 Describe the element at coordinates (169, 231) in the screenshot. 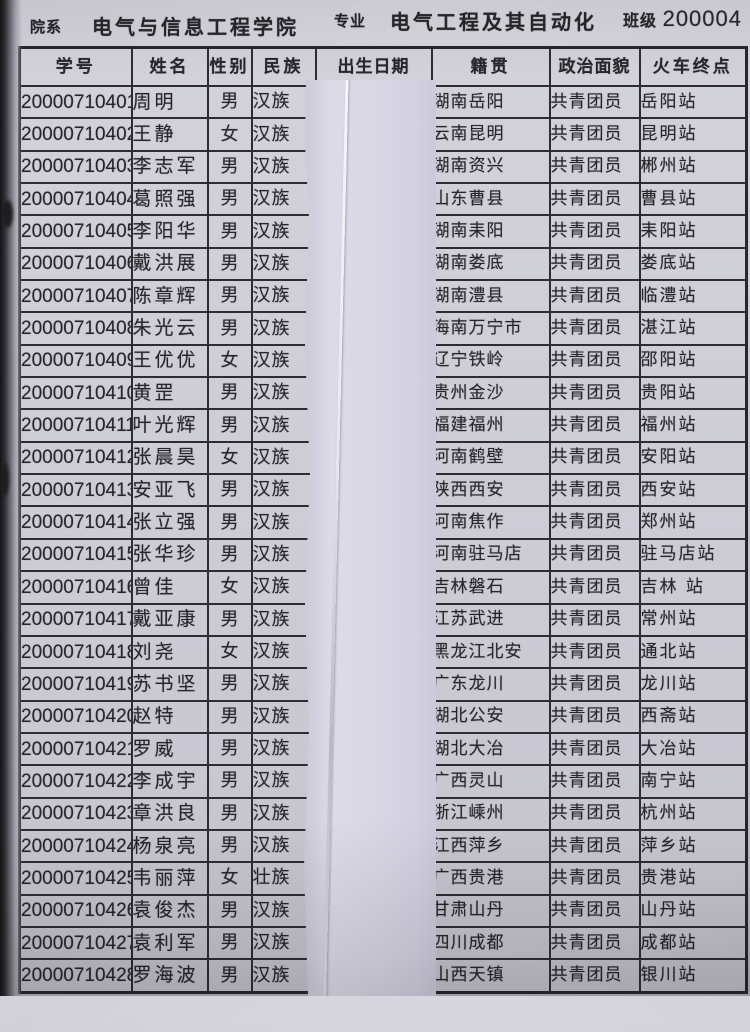

I see `name-cell: 李阳华` at that location.